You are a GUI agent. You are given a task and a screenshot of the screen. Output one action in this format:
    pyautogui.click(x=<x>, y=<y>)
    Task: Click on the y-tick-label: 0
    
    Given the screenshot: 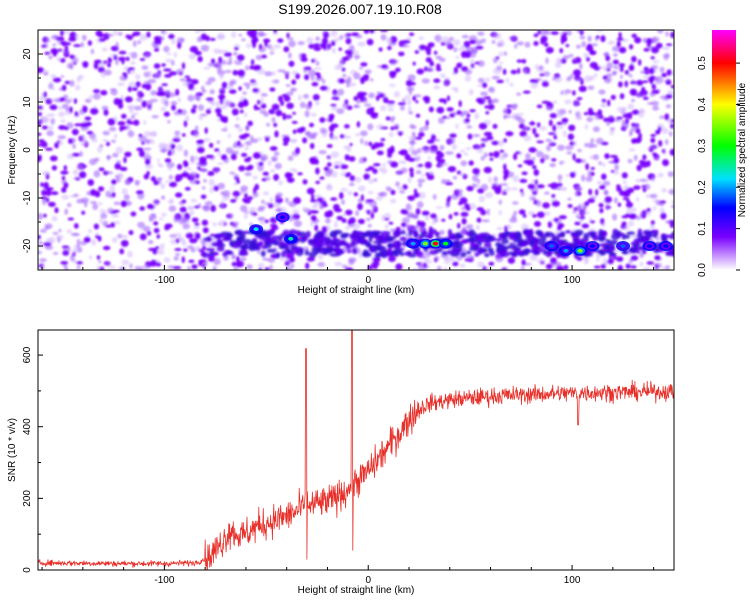 What is the action you would take?
    pyautogui.click(x=27, y=150)
    